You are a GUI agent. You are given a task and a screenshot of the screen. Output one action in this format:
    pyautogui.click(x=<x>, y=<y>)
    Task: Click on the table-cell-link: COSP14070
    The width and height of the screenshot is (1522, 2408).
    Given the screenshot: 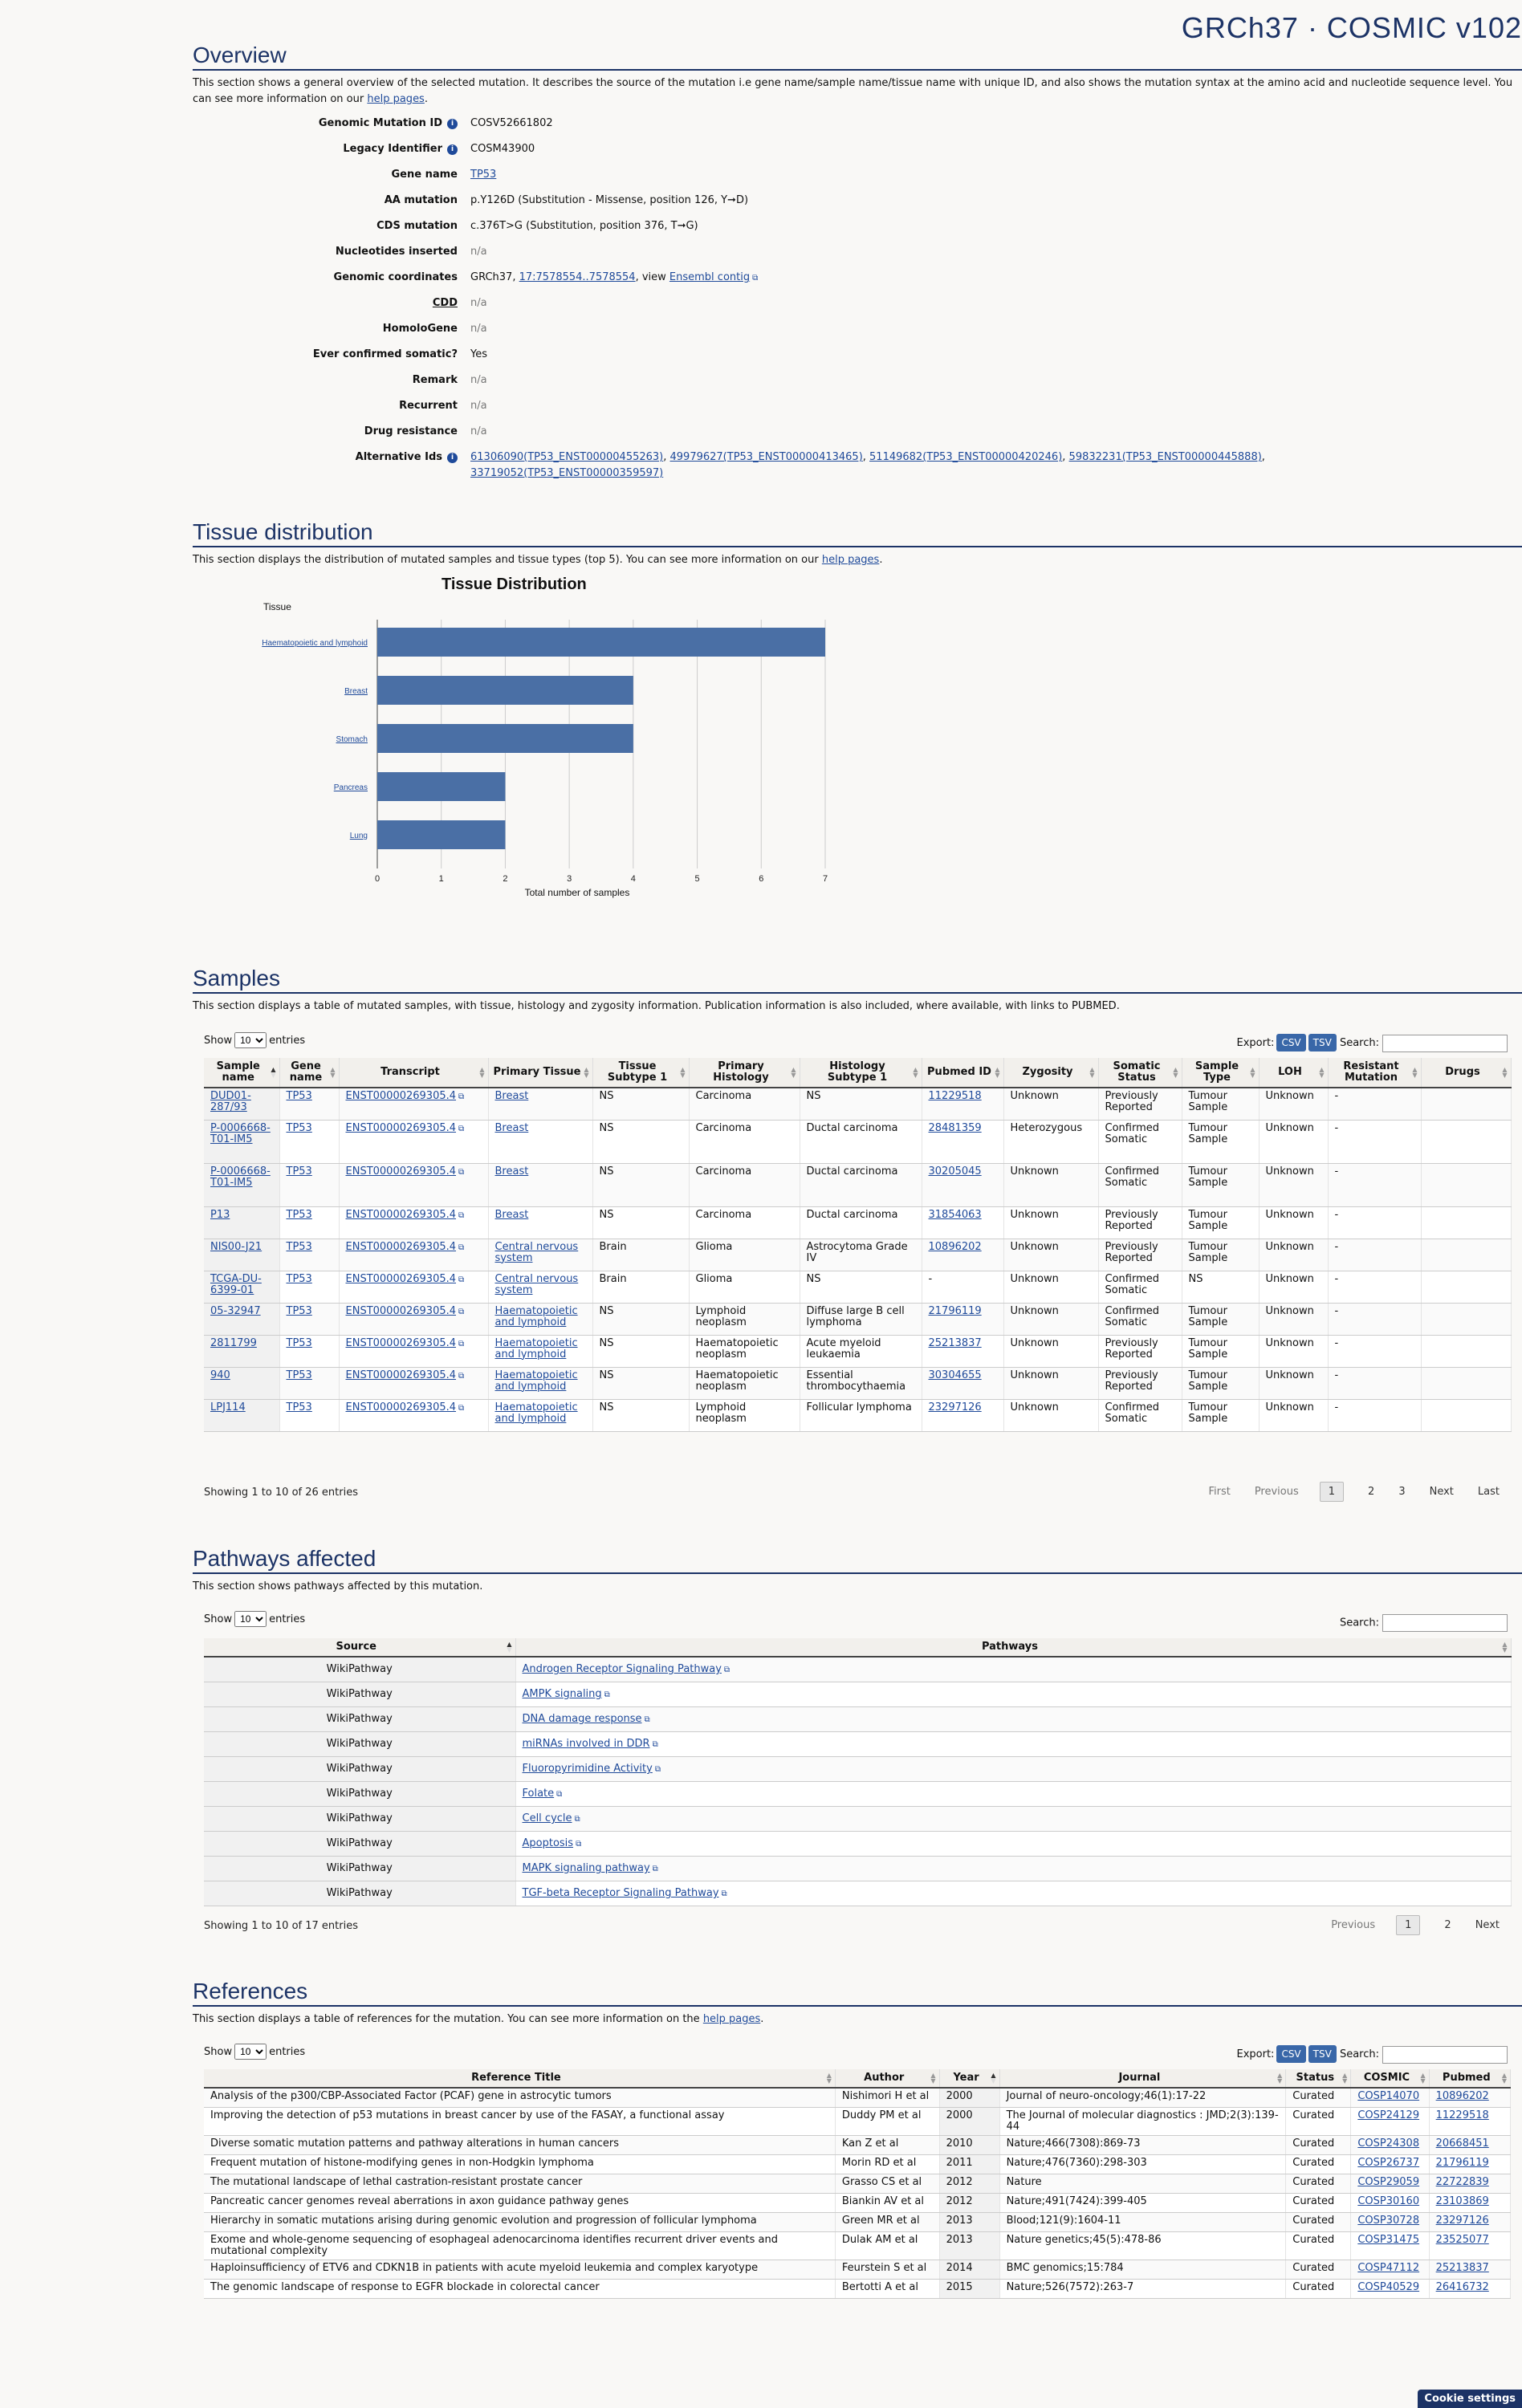 What is the action you would take?
    pyautogui.click(x=1389, y=2096)
    